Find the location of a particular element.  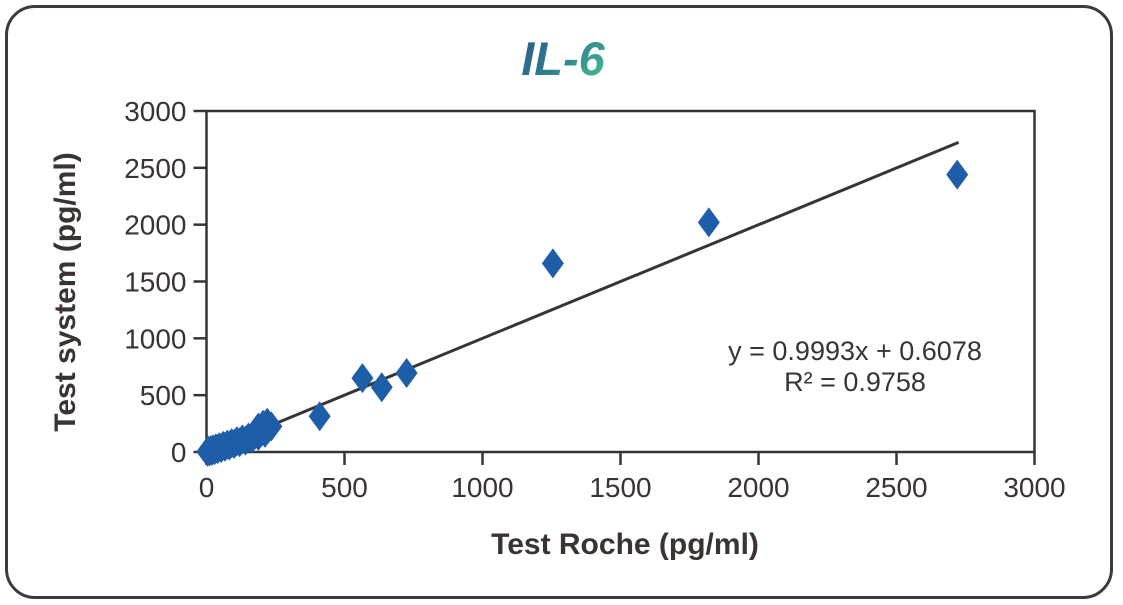

y-tick-label: 2500 is located at coordinates (155, 168).